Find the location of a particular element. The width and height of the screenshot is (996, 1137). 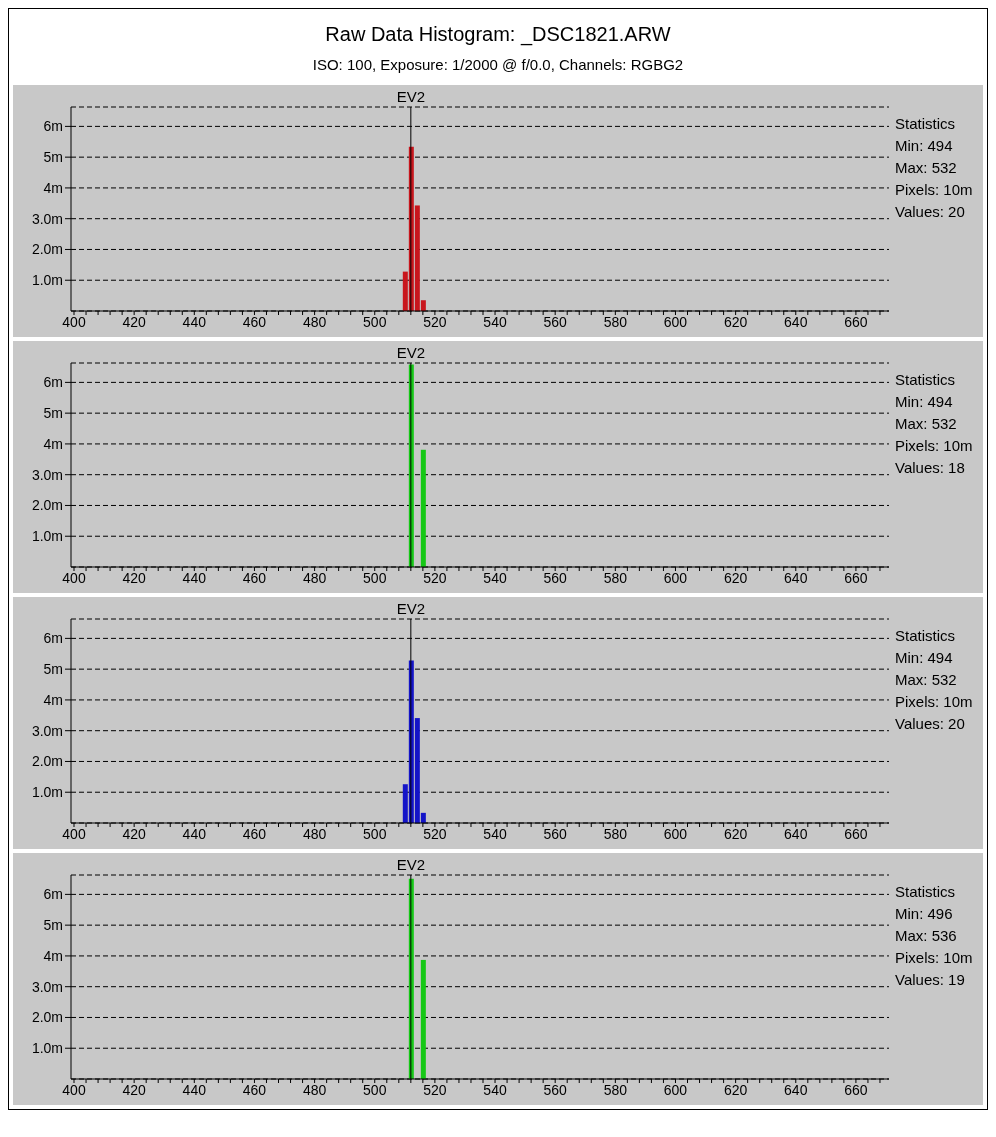

chart-subtitle: ISO: 100, Exposure: 1/2000 @ f/0.0, Channels: RGBG2 is located at coordinates (498, 65).